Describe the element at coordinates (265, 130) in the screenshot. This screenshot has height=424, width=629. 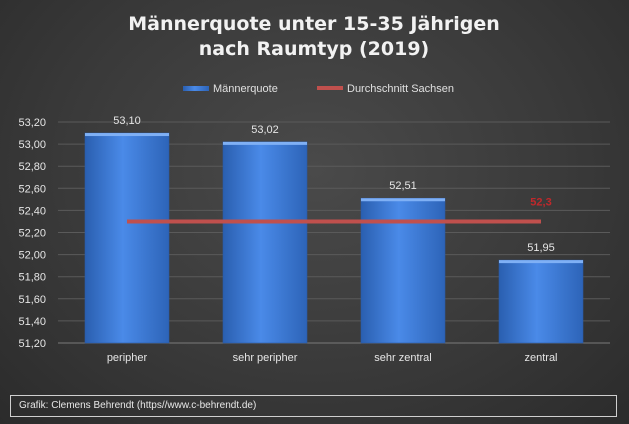
I see `data-label: 53,02` at that location.